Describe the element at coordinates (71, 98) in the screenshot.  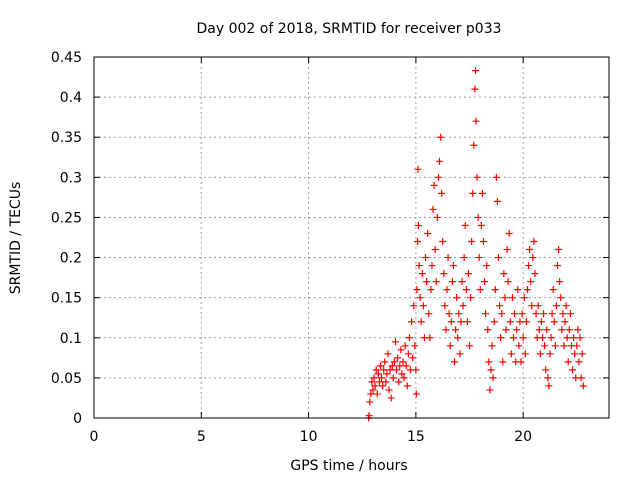
I see `y-tick-label: 0.4` at that location.